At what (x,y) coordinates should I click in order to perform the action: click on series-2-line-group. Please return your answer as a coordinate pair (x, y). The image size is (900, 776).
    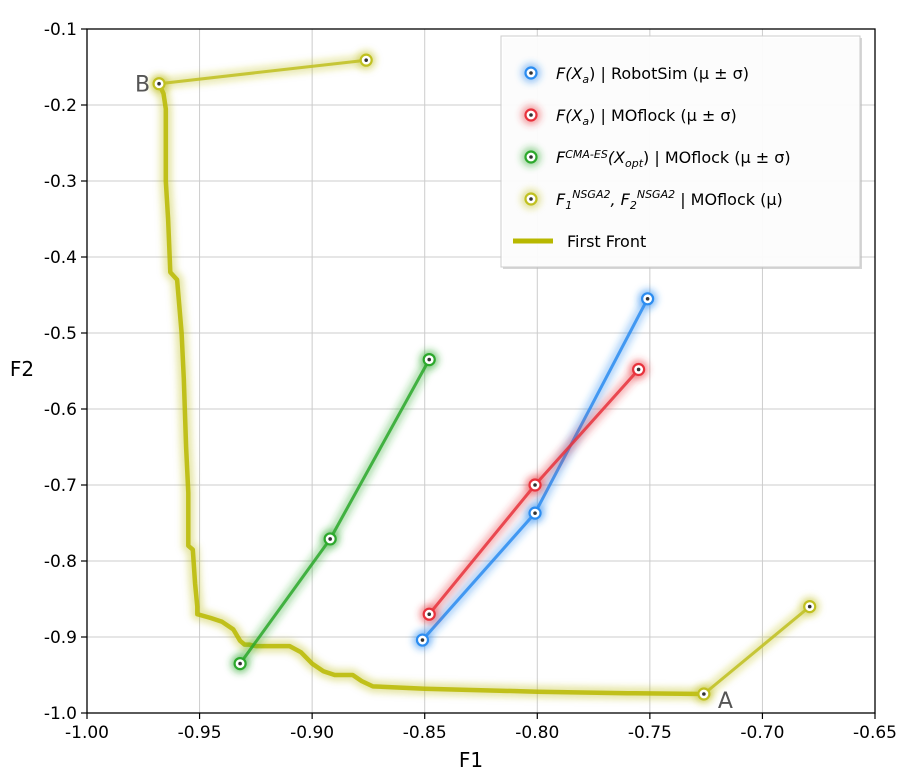
    Looking at the image, I should click on (334, 512).